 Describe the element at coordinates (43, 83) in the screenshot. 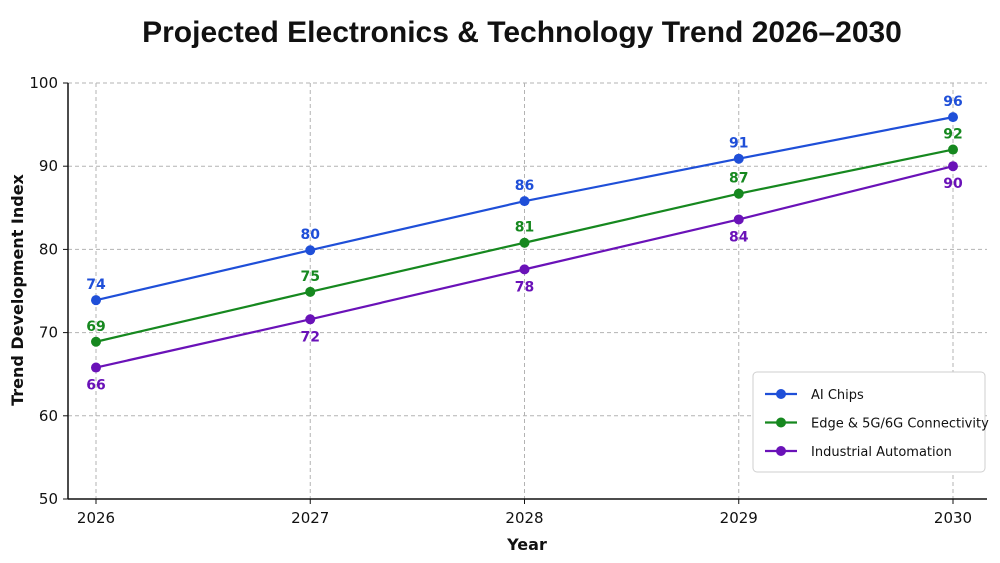

I see `y-tick-label: 100` at that location.